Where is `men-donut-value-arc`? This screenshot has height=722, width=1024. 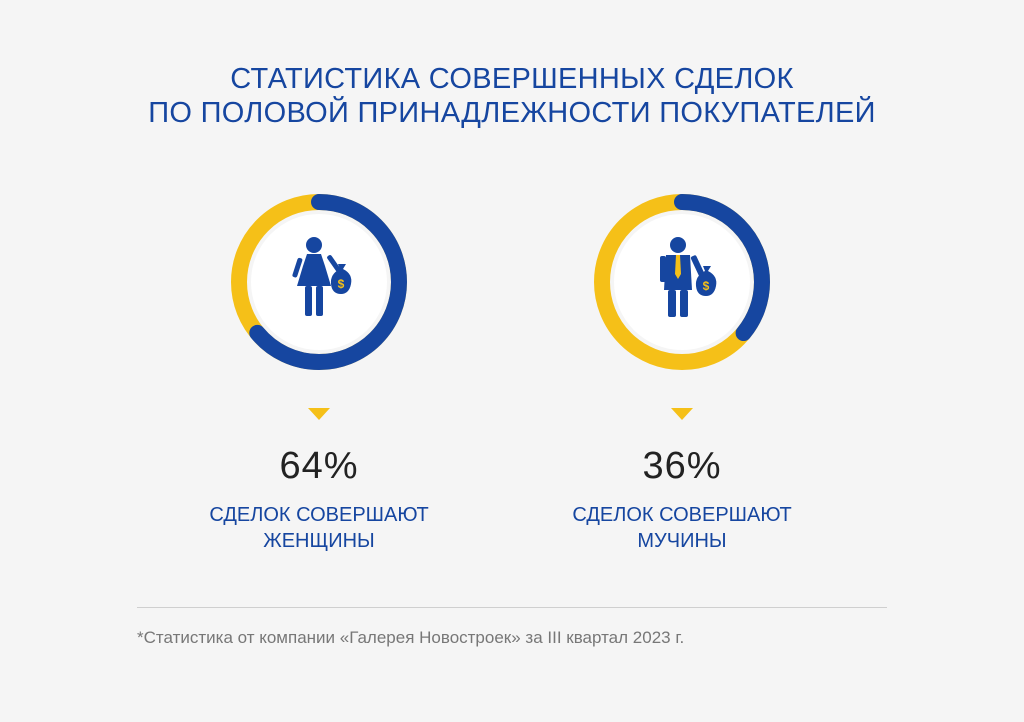
men-donut-value-arc is located at coordinates (682, 282).